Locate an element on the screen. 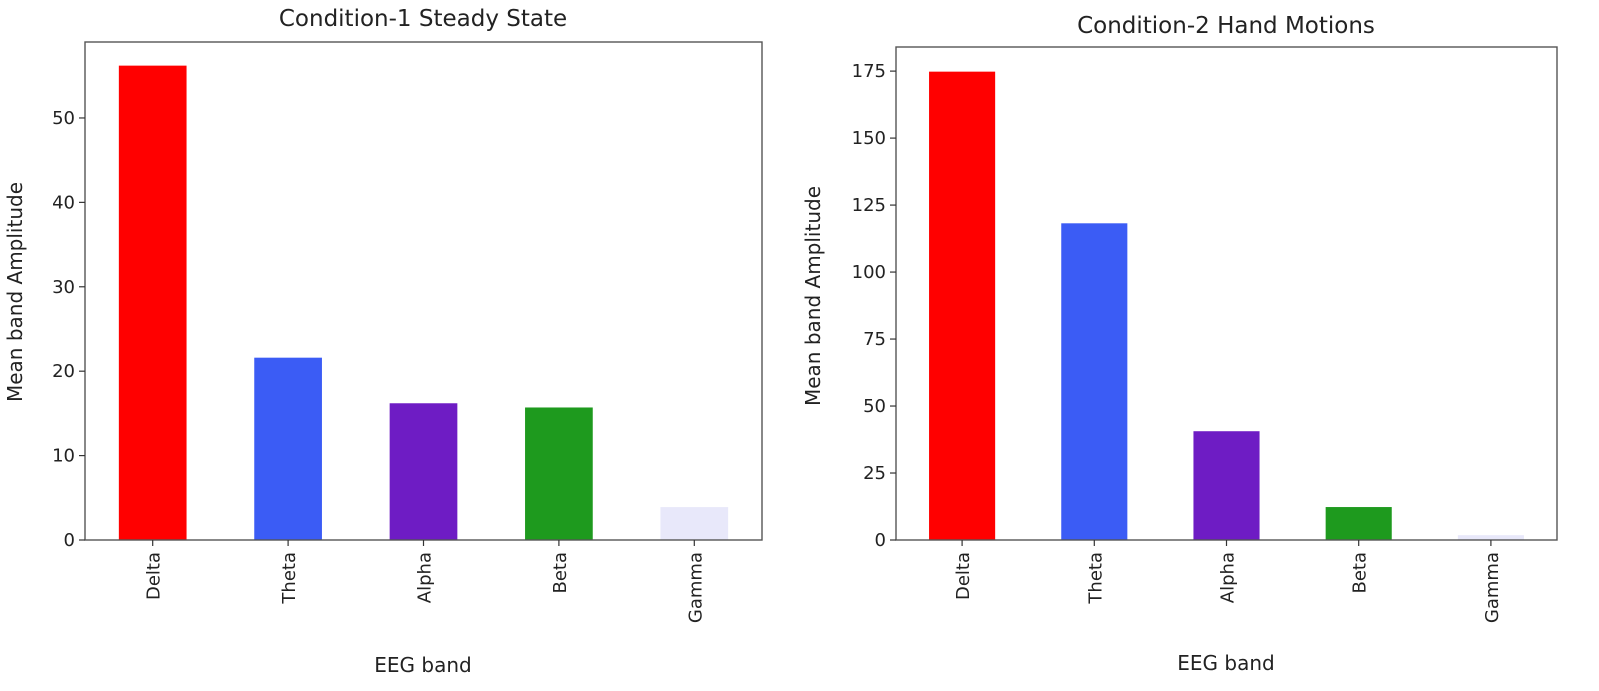  y-tick-label: 20 is located at coordinates (63, 371).